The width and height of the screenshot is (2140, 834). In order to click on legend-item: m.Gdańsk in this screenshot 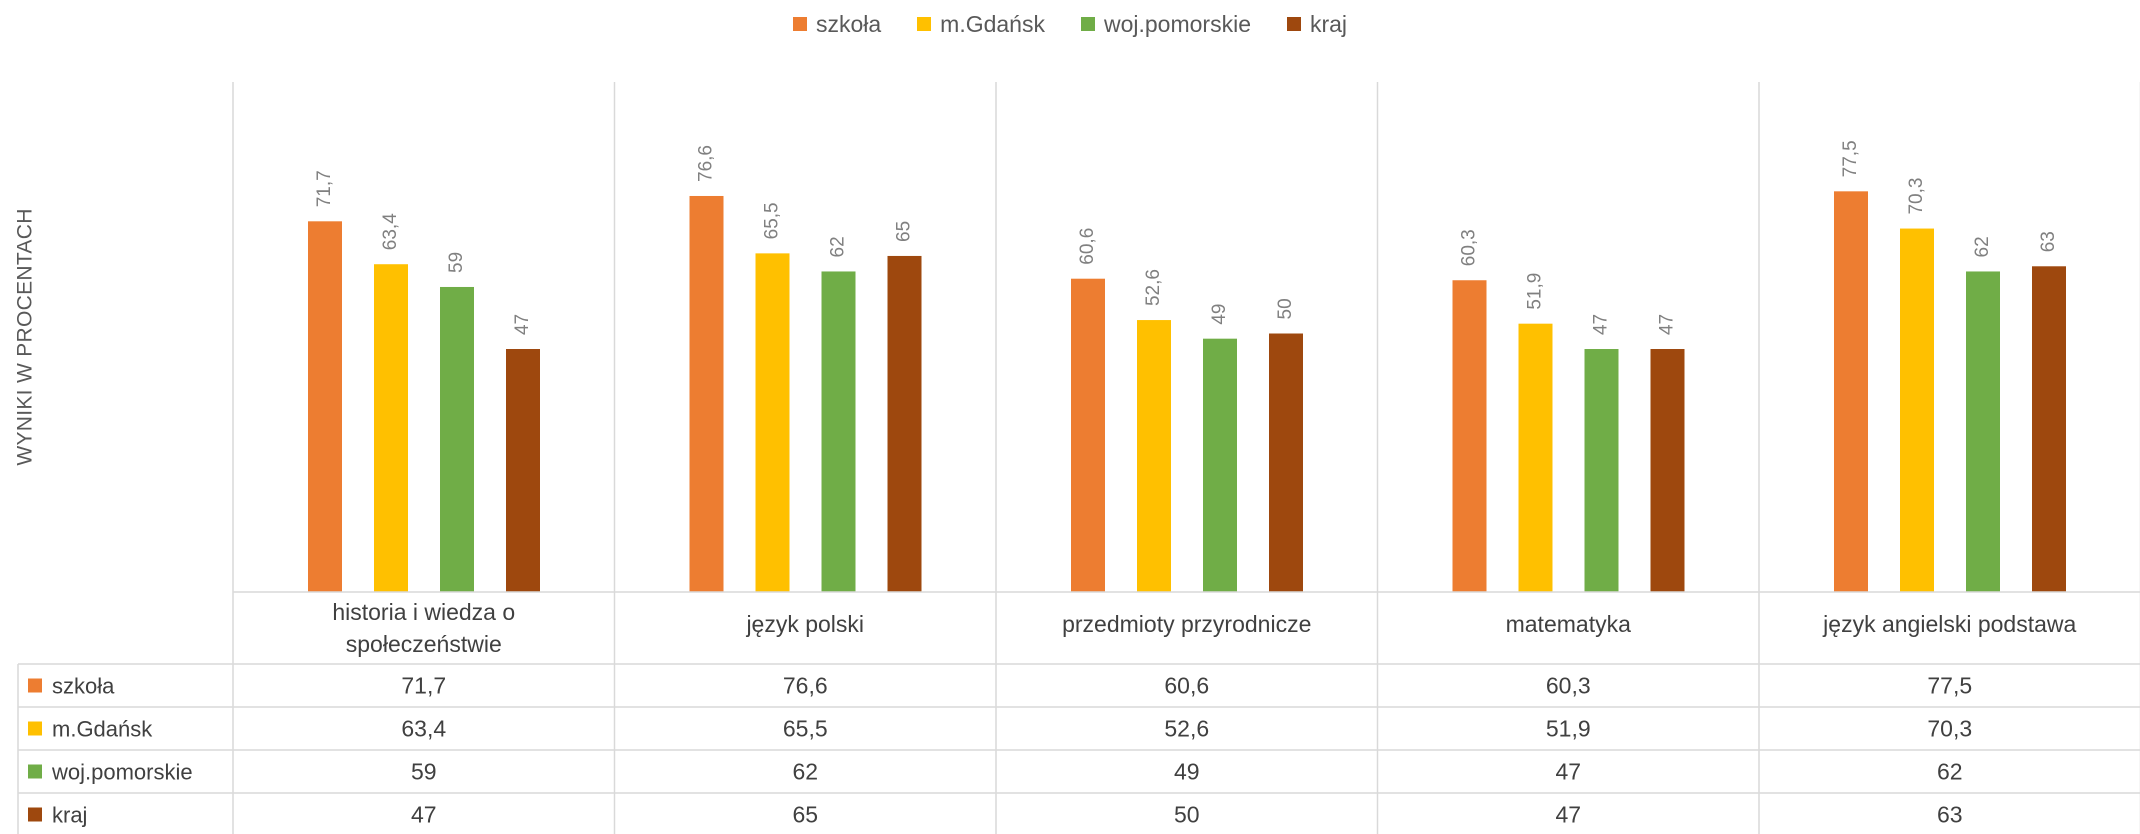, I will do `click(981, 24)`.